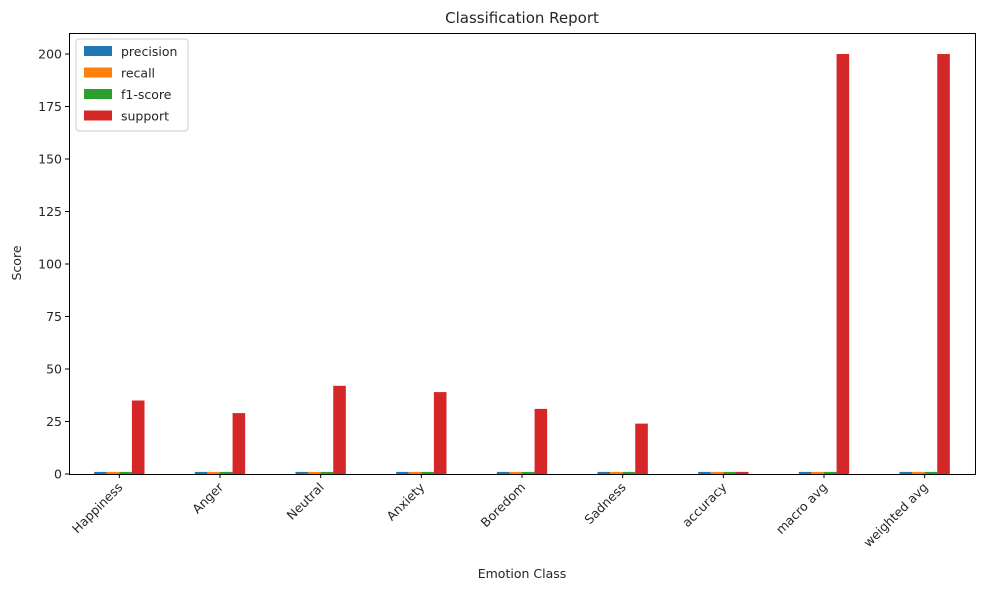  I want to click on bar-precision-accuracy, so click(704, 472).